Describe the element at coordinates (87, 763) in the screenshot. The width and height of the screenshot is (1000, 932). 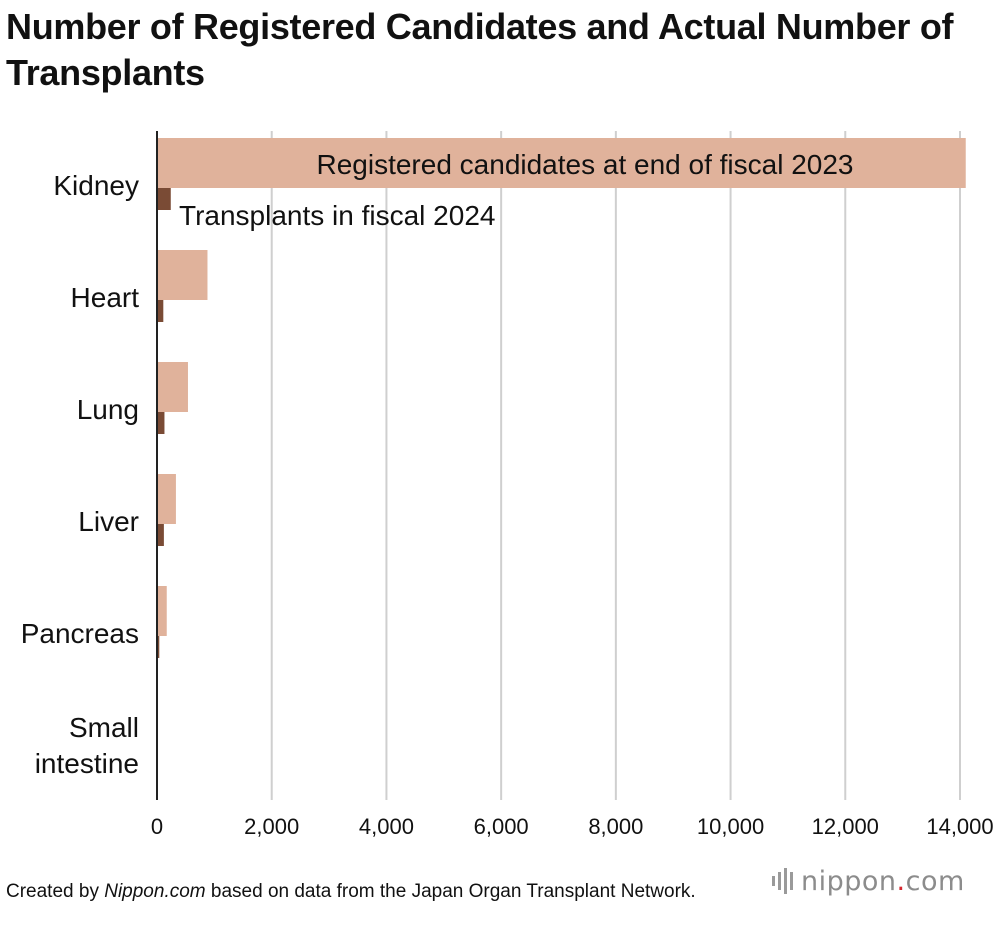
I see `category-label: intestine` at that location.